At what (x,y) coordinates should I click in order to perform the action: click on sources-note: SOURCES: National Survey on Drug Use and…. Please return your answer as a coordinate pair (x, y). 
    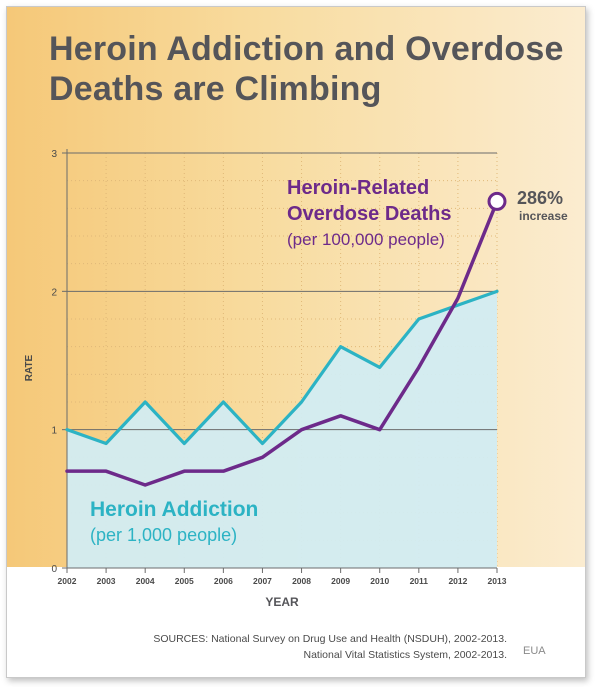
    Looking at the image, I should click on (330, 647).